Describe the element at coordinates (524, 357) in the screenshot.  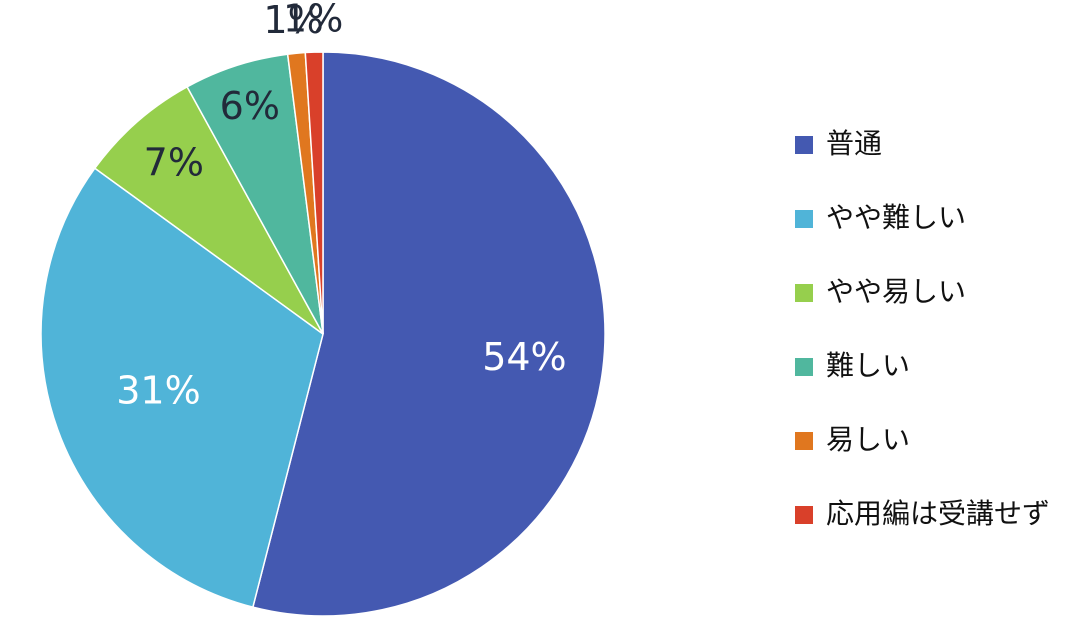
I see `data-label-futsuu: 54%` at that location.